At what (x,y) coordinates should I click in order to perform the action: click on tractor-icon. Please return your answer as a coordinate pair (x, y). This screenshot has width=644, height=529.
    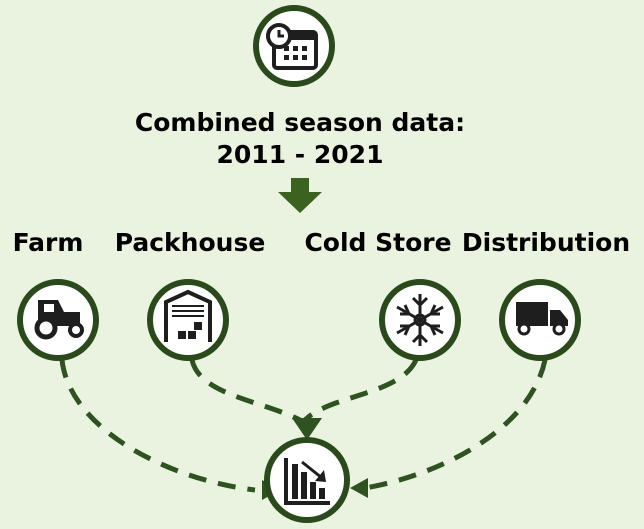
    Looking at the image, I should click on (59, 320).